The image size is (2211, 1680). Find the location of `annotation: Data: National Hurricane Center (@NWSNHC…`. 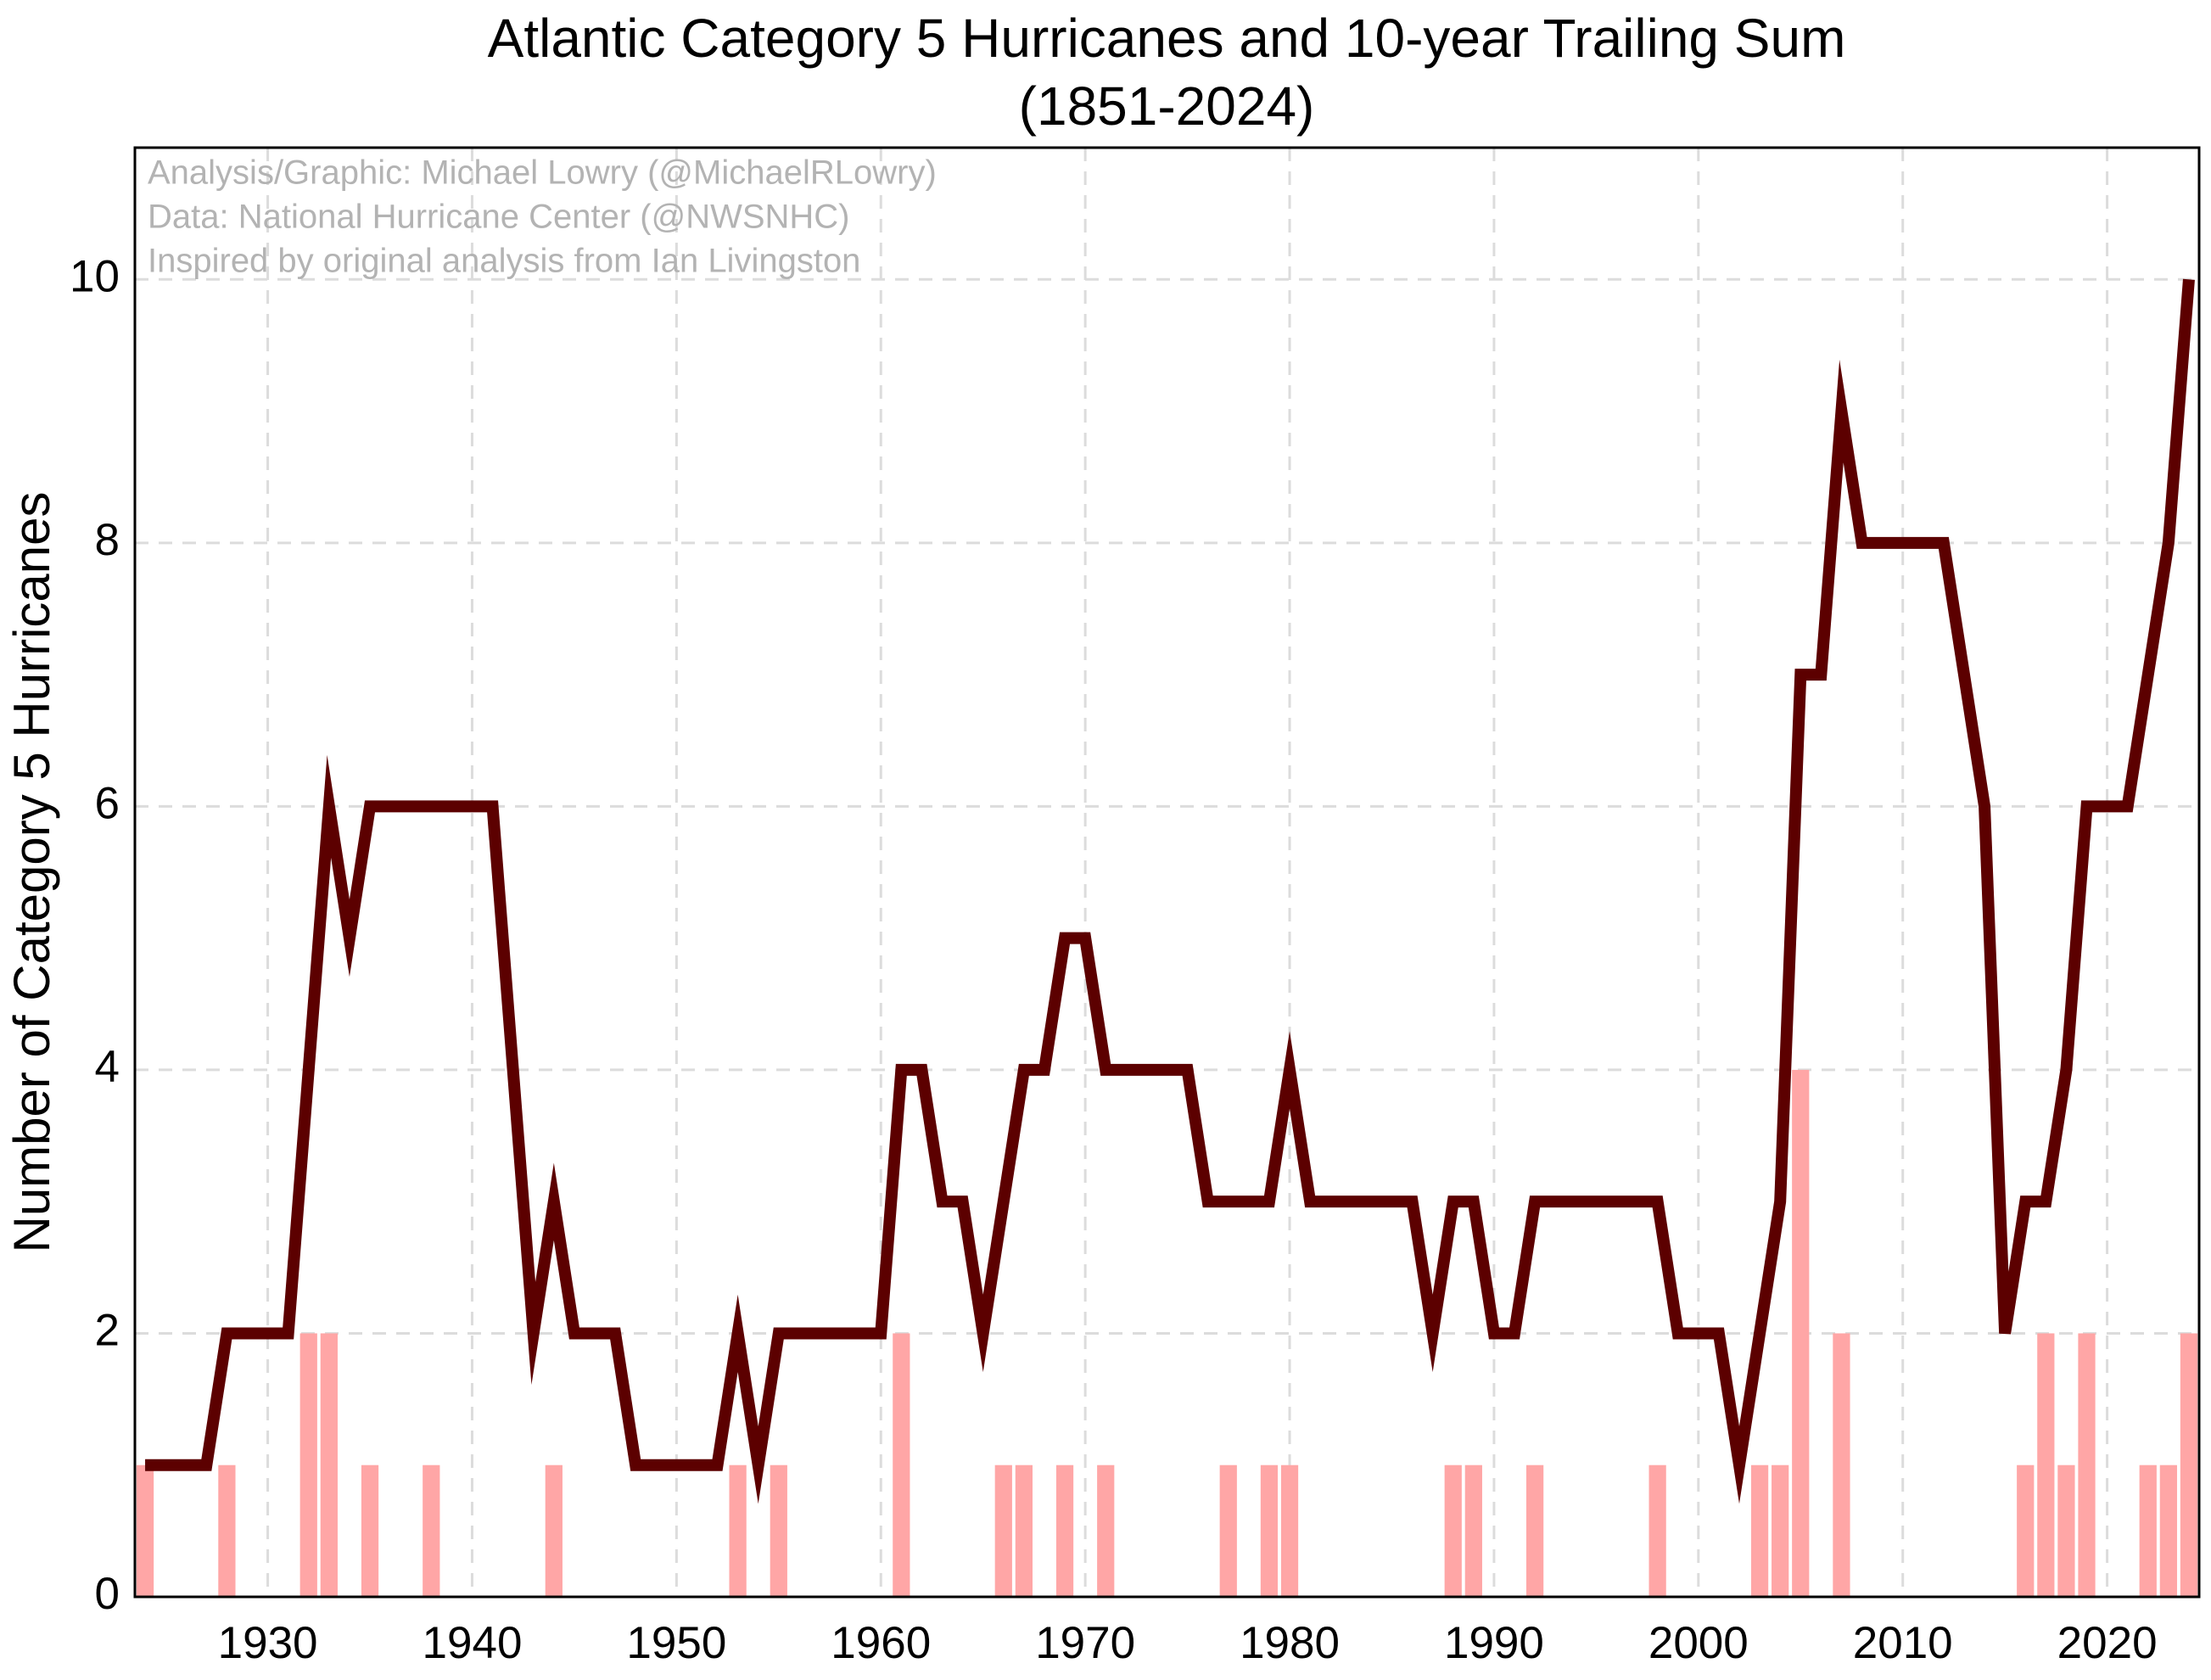

annotation: Data: National Hurricane Center (@NWSNHC… is located at coordinates (499, 217).